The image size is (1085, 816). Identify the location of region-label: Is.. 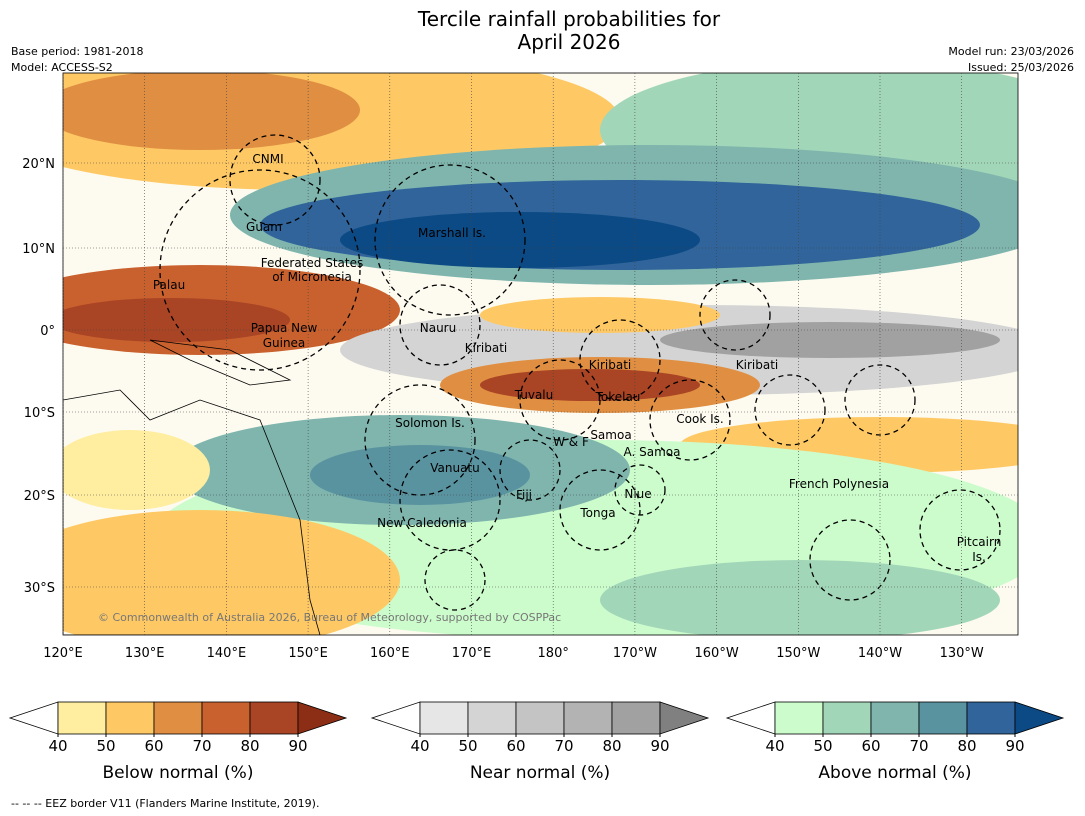
(979, 557).